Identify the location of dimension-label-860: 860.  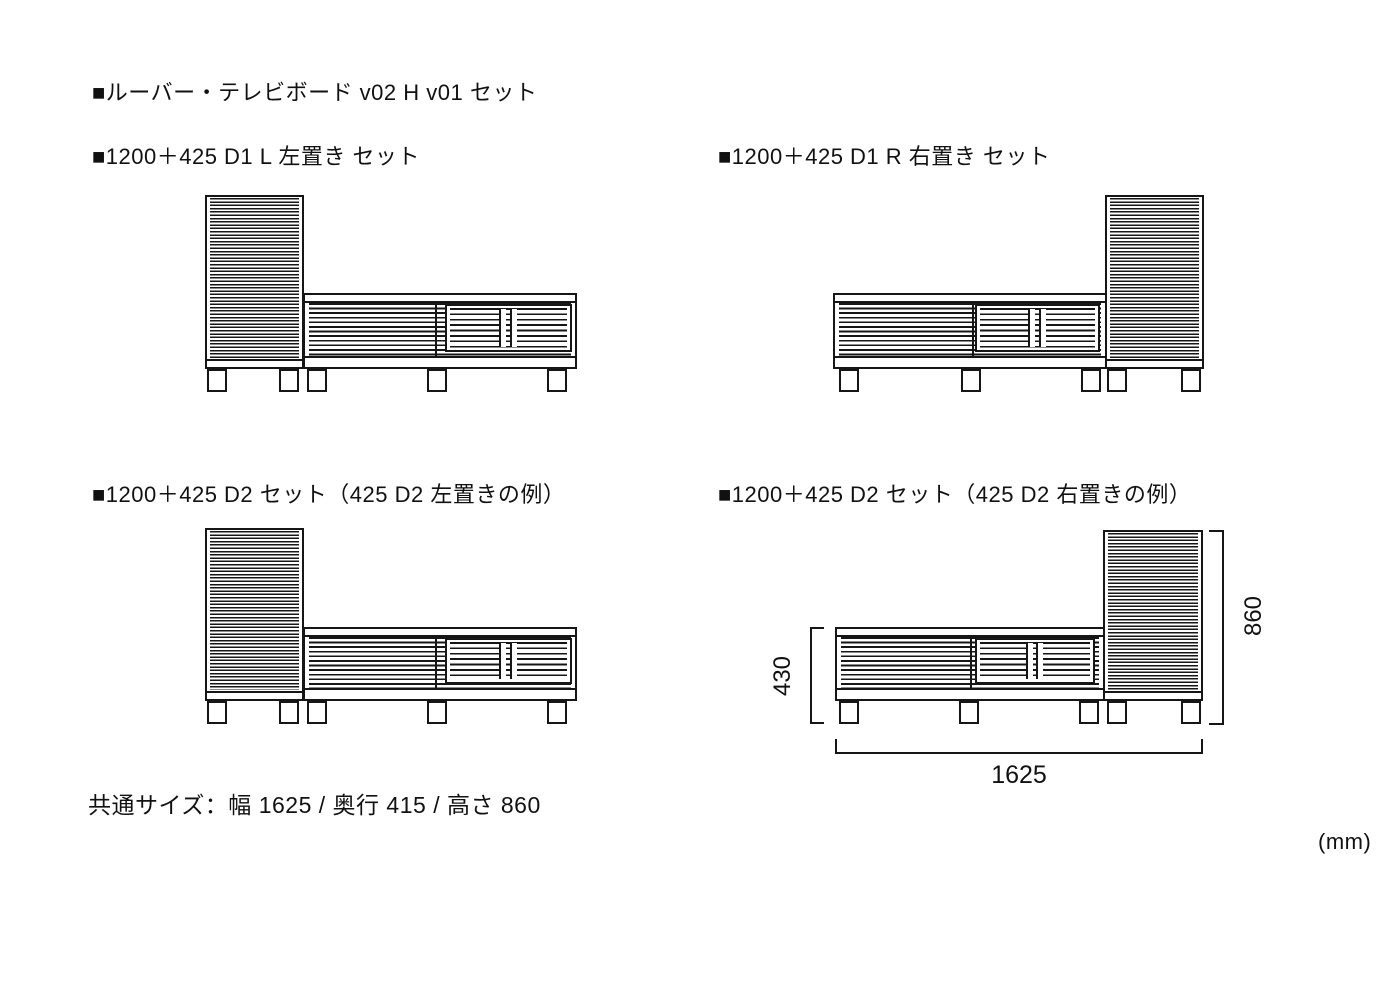
(1253, 616).